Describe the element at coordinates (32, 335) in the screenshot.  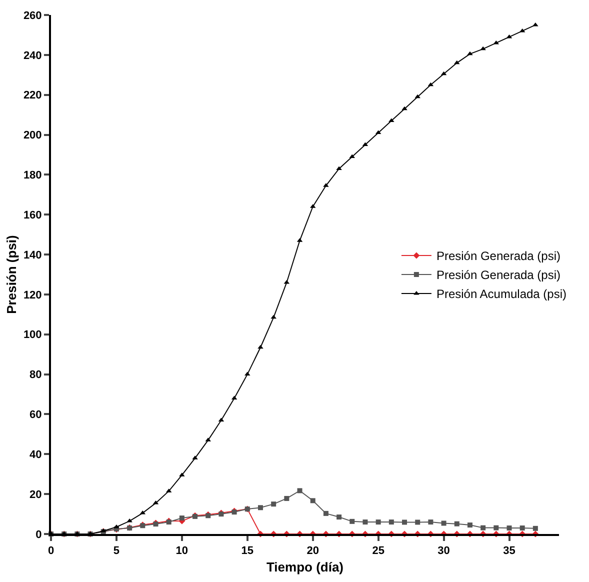
I see `y-tick-label: 100` at that location.